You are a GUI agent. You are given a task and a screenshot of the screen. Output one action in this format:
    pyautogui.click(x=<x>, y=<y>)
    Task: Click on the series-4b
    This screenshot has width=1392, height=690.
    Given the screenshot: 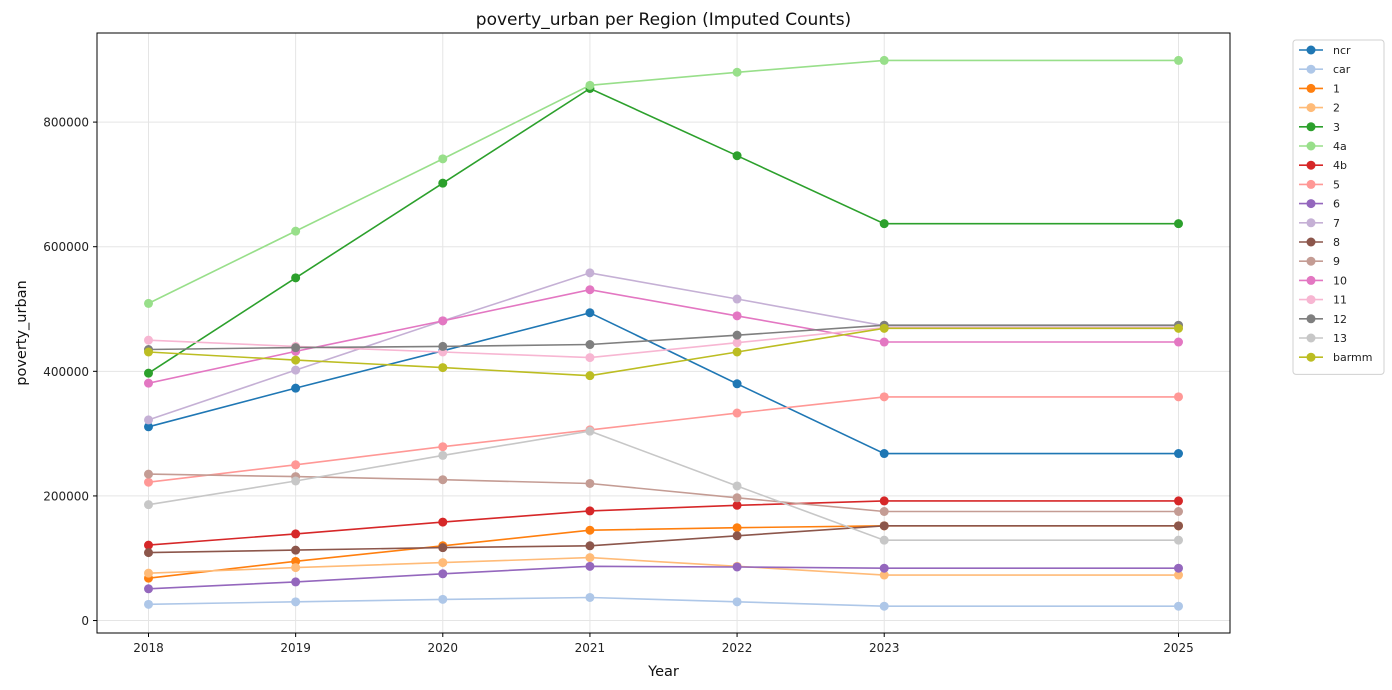 What is the action you would take?
    pyautogui.click(x=663, y=523)
    